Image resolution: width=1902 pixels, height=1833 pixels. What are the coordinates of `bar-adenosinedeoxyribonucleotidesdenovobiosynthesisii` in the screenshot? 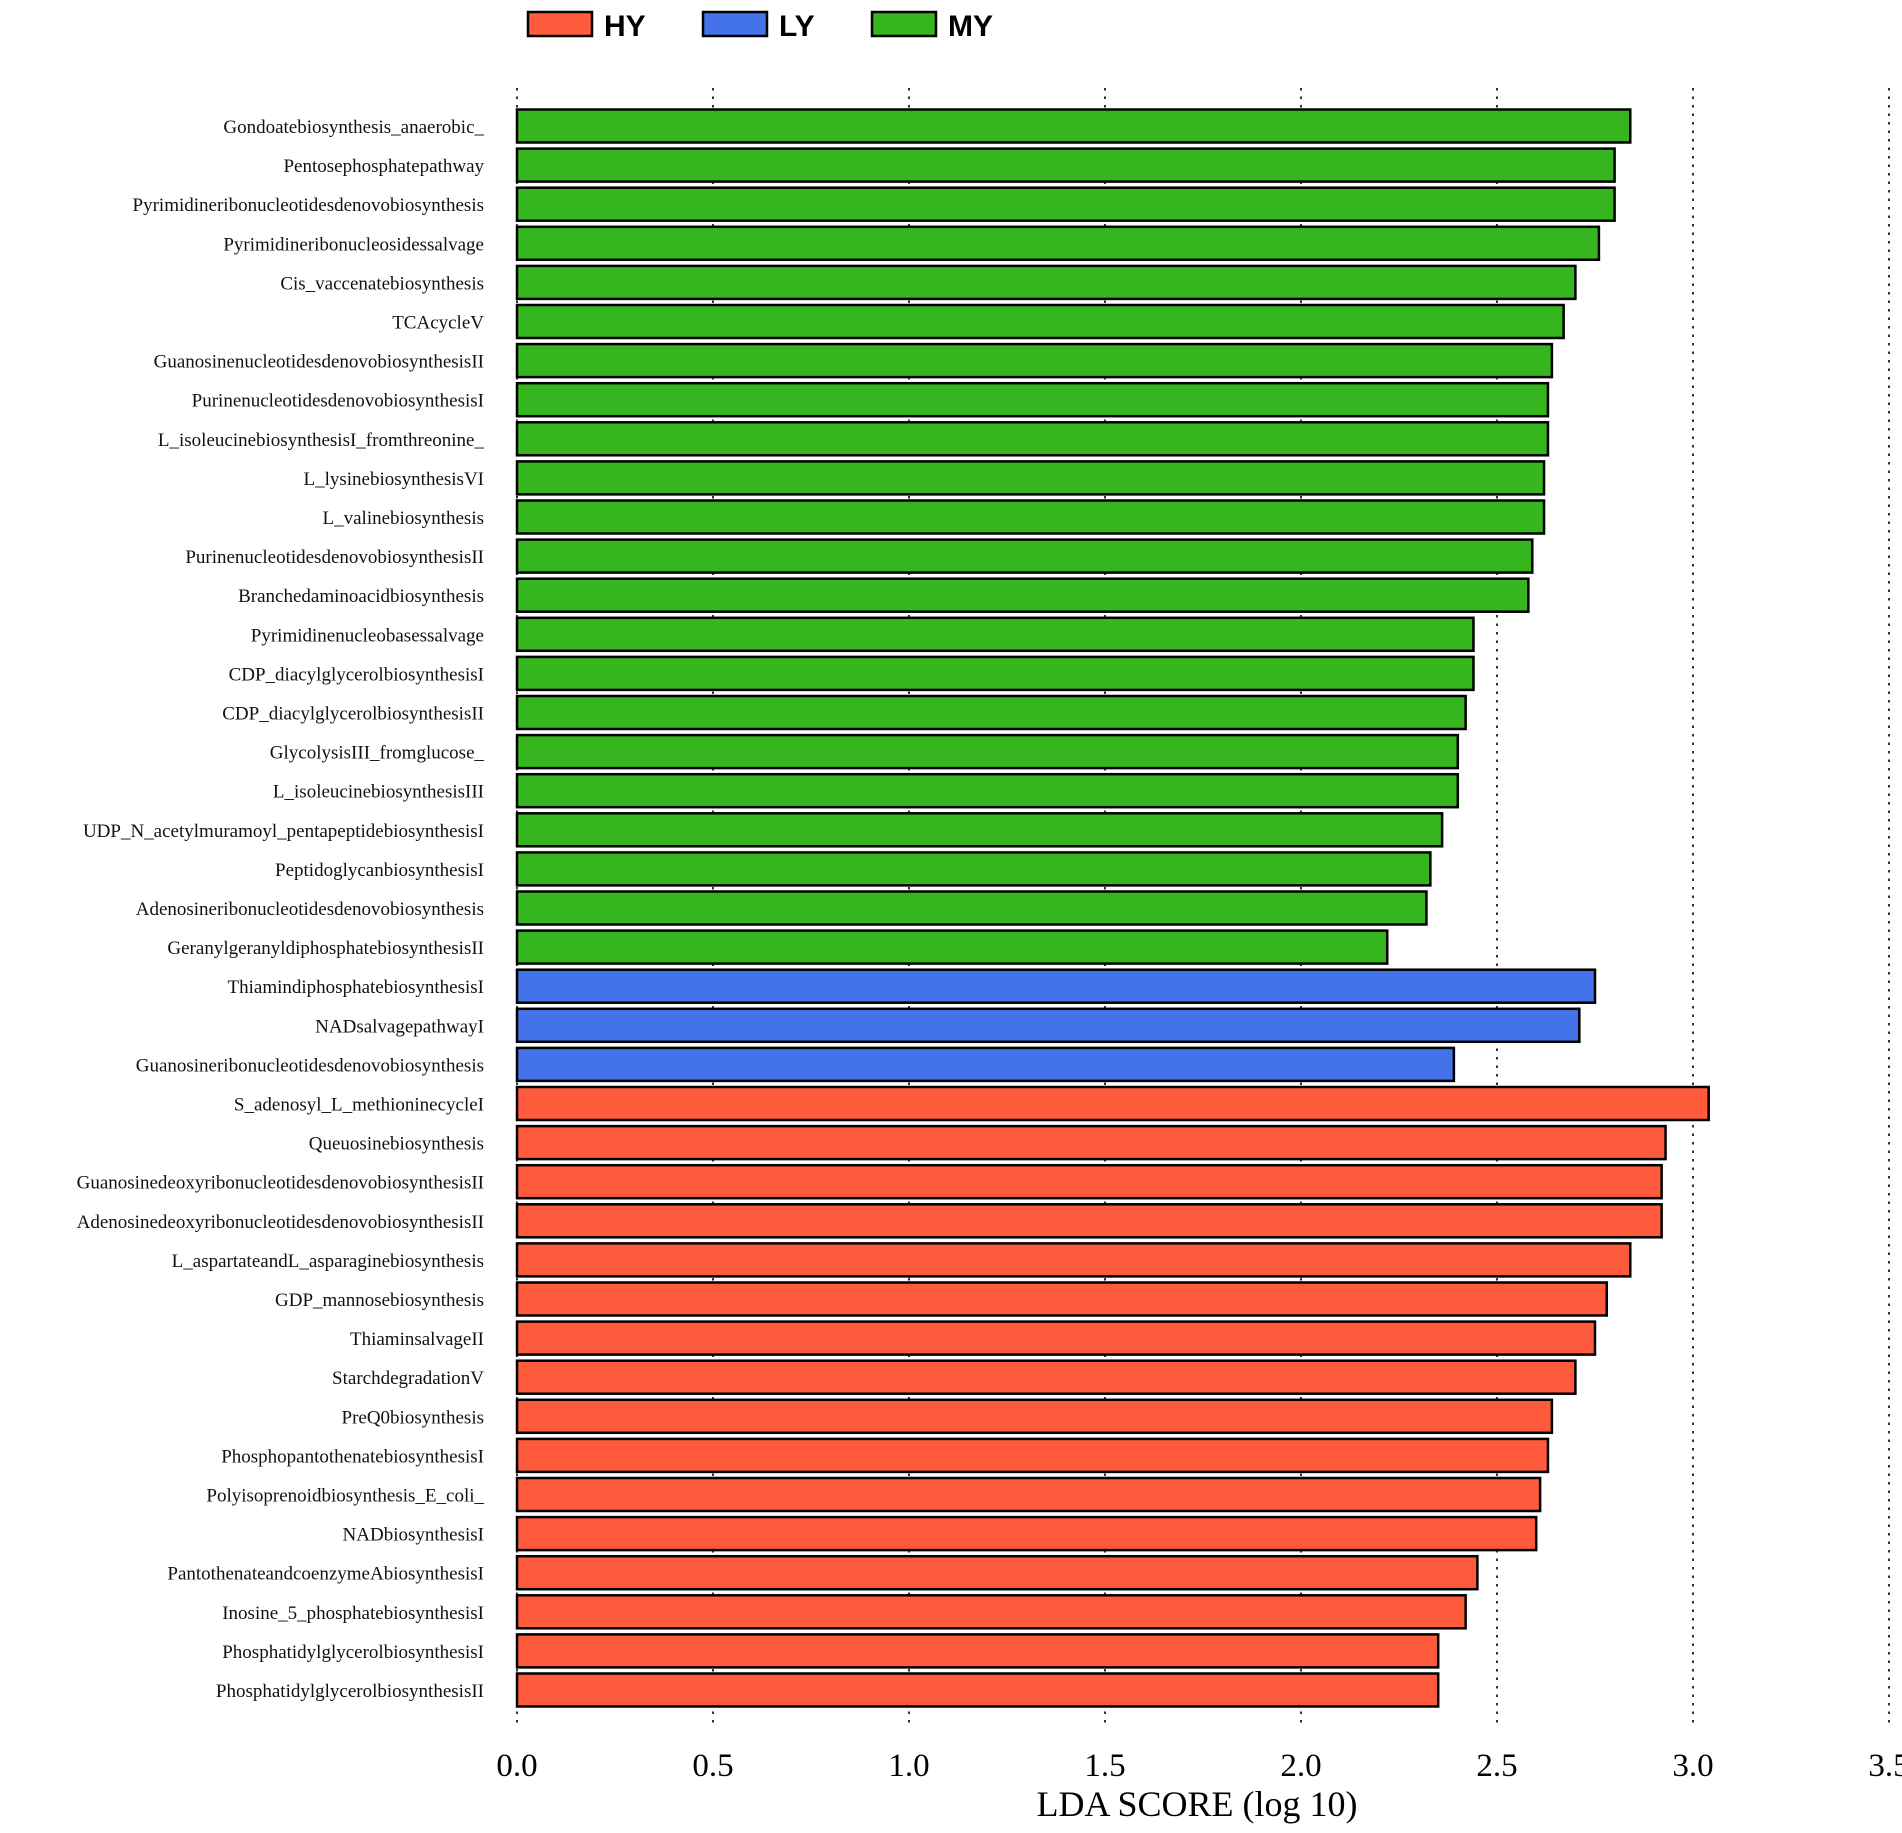 It's located at (1089, 1221).